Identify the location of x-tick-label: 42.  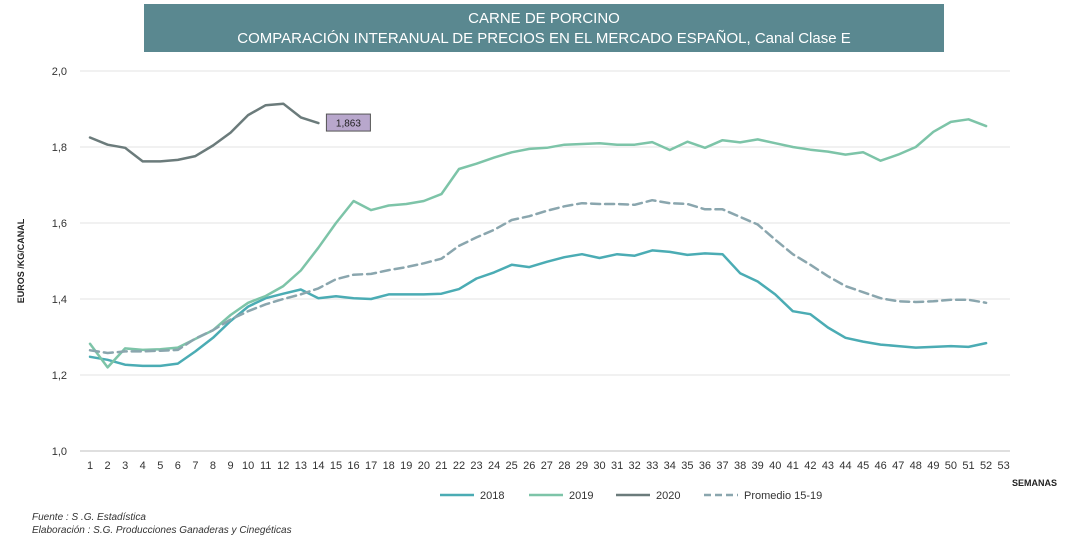
(810, 466).